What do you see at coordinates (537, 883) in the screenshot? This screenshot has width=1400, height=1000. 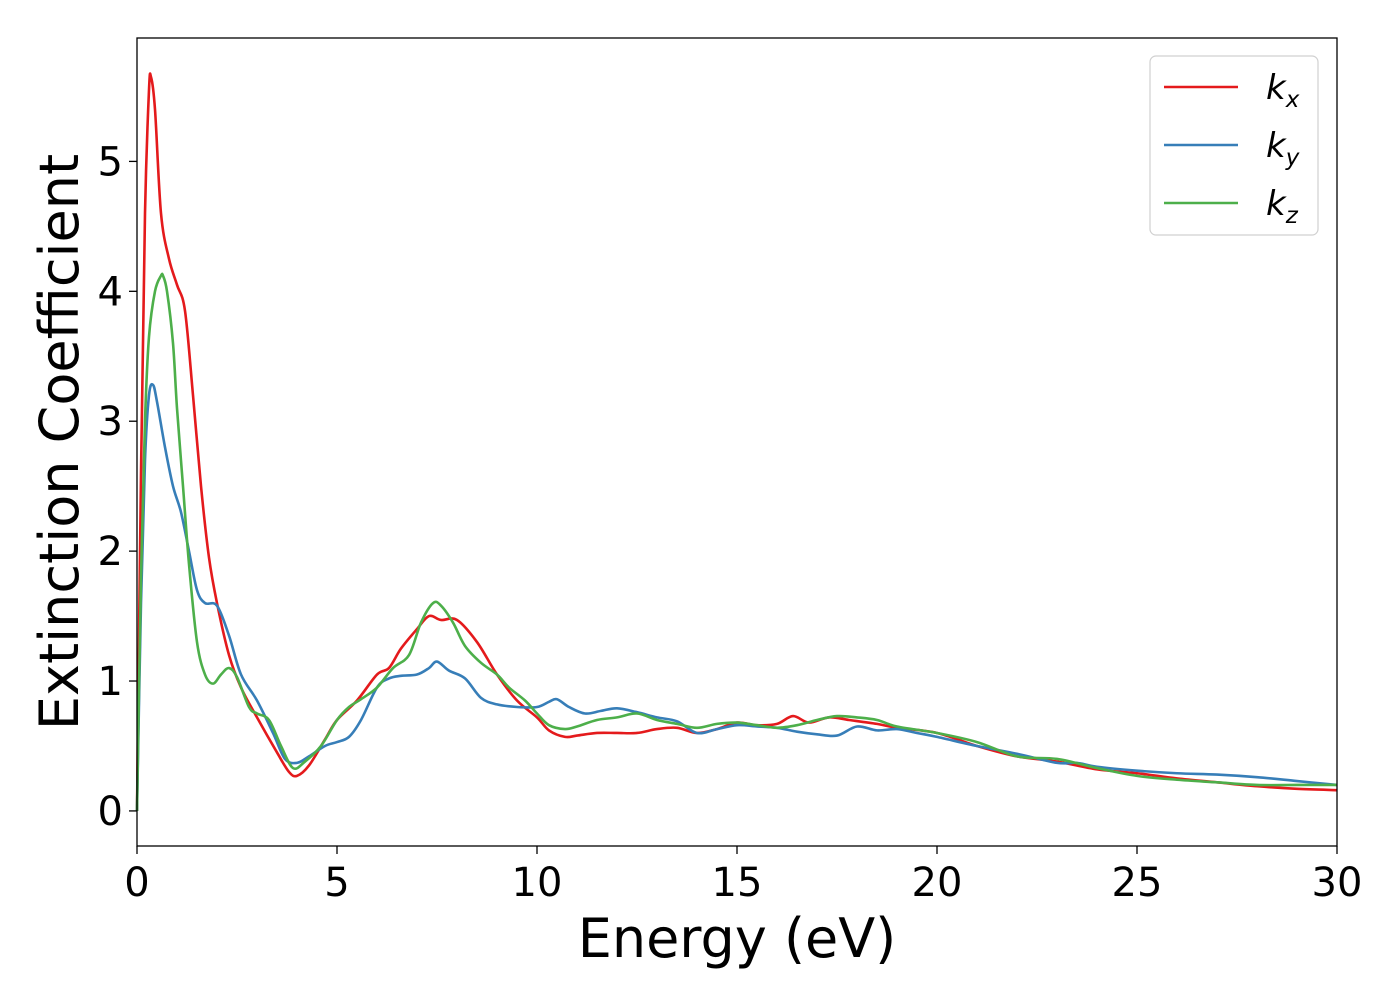 I see `x-tick-label: 10` at bounding box center [537, 883].